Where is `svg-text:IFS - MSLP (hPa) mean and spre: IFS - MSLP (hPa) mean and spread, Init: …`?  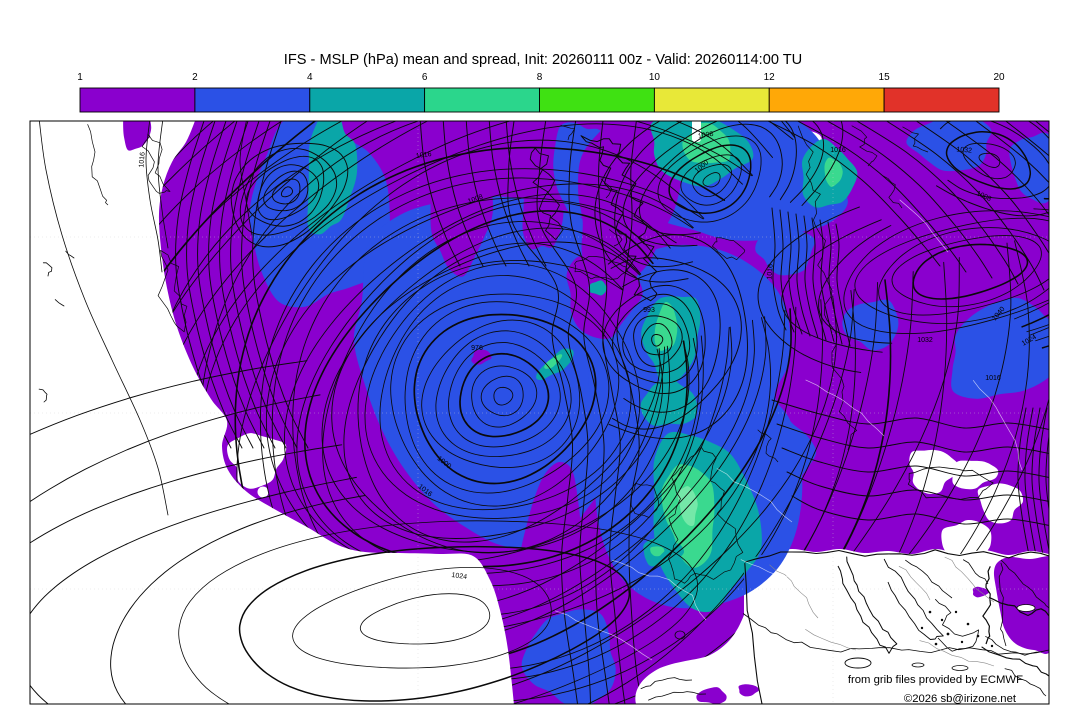
svg-text:IFS - MSLP (hPa) mean and spre: IFS - MSLP (hPa) mean and spread, Init: … is located at coordinates (543, 60).